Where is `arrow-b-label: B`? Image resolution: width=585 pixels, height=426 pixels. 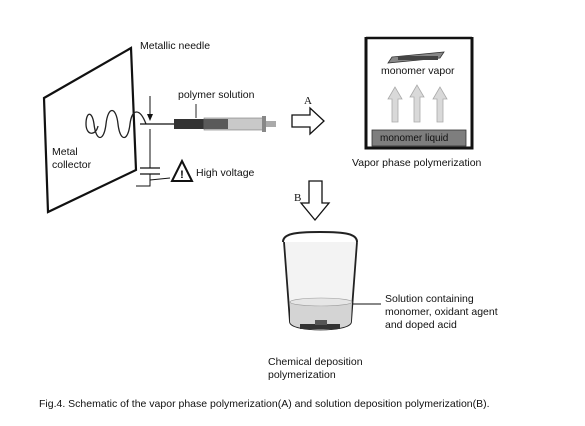 arrow-b-label: B is located at coordinates (298, 198).